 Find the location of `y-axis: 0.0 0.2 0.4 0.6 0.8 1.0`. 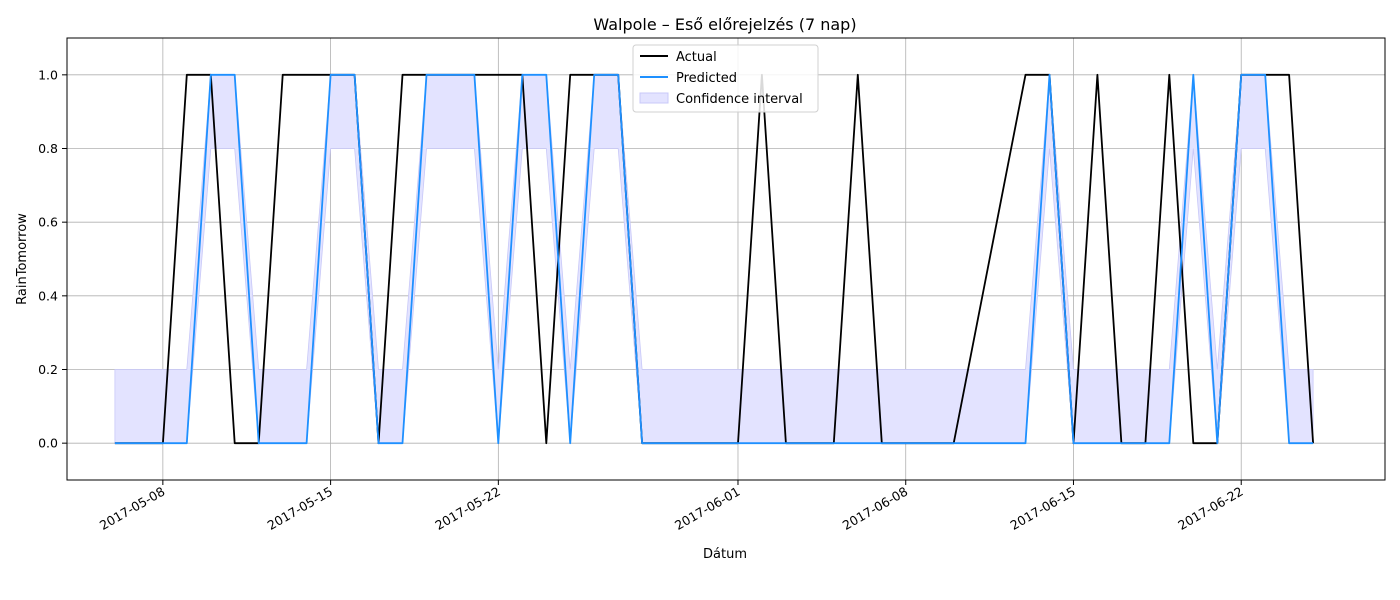

y-axis: 0.0 0.2 0.4 0.6 0.8 1.0 is located at coordinates (52, 259).